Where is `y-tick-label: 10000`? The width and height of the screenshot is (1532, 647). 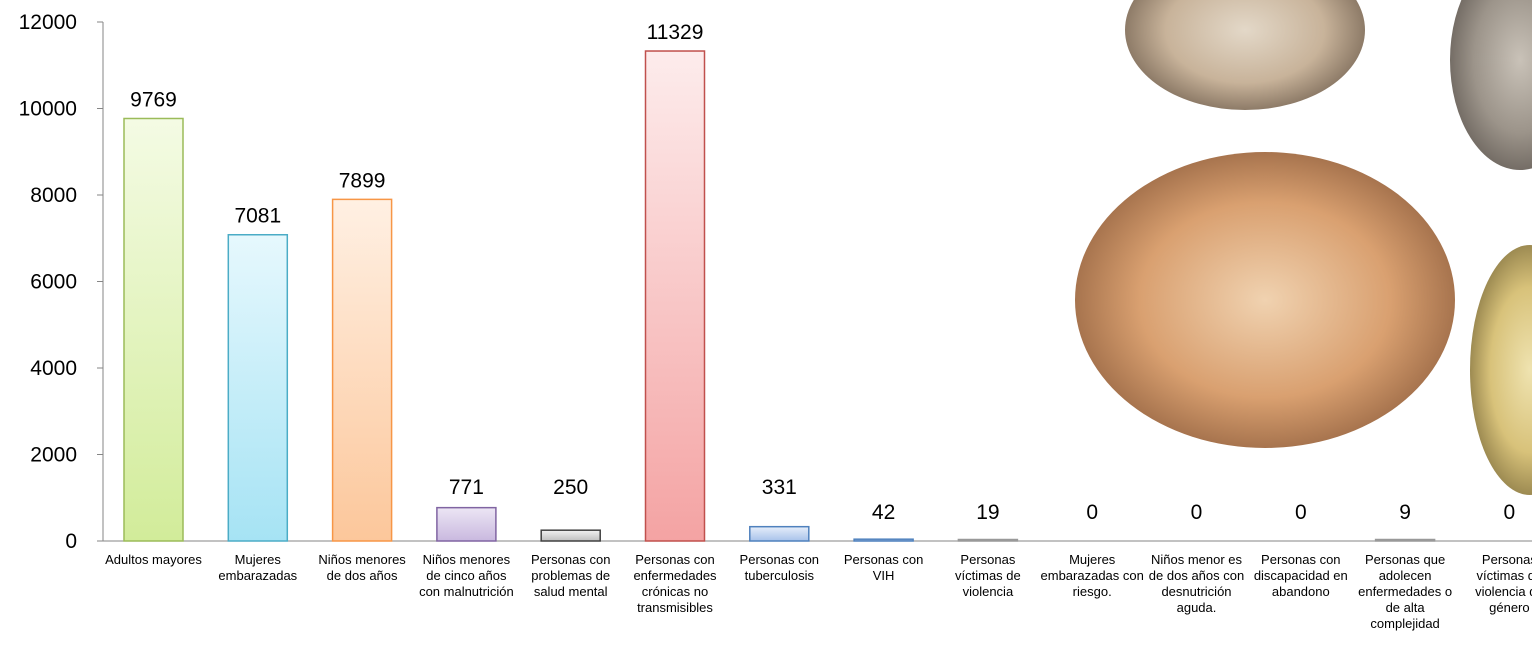 y-tick-label: 10000 is located at coordinates (48, 109).